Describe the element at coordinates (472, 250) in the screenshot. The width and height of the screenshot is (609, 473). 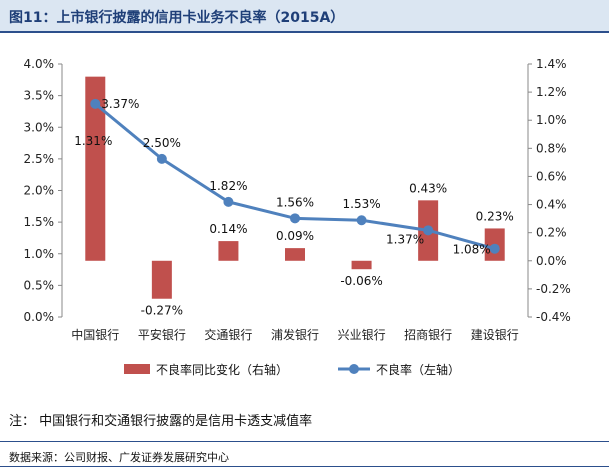
I see `line-value-label: 1.08%` at that location.